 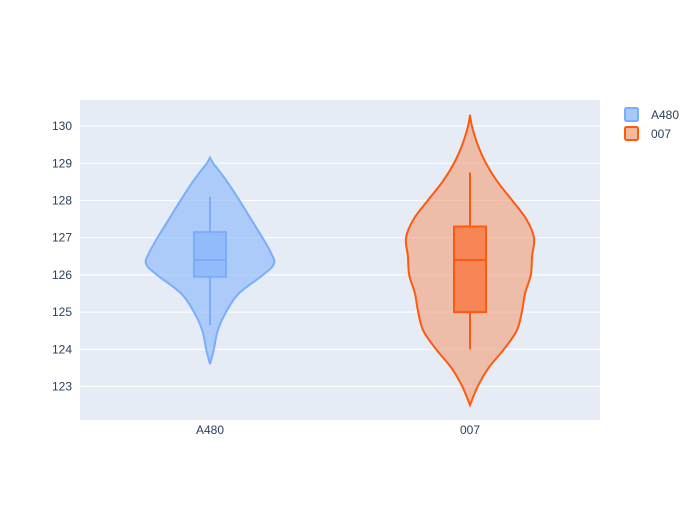 I want to click on y-tick-label: 127, so click(x=62, y=238).